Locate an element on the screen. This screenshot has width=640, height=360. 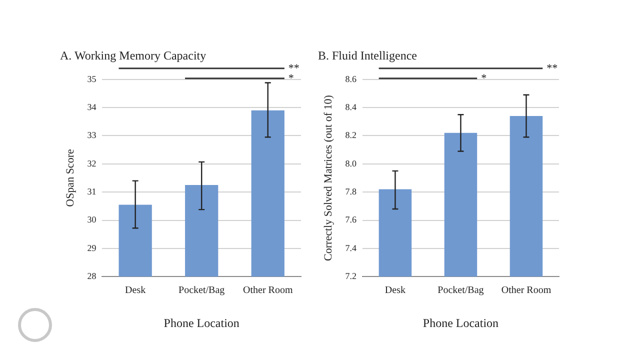
y-tick-label: 8.6 is located at coordinates (351, 79).